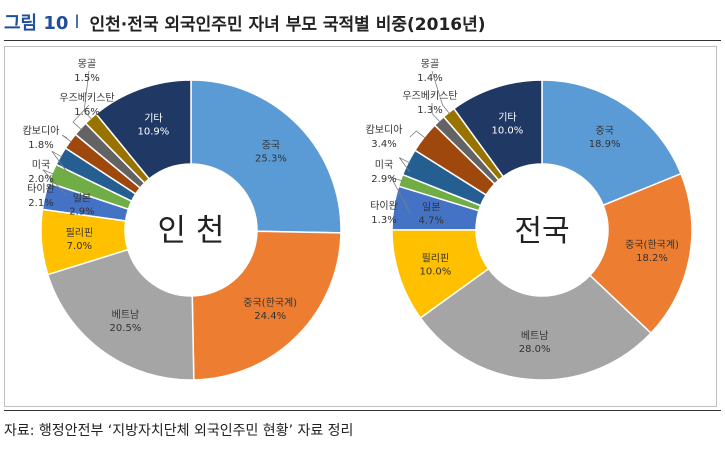 The image size is (725, 452). Describe the element at coordinates (431, 220) in the screenshot. I see `slice-value-japan: 4.7%` at that location.